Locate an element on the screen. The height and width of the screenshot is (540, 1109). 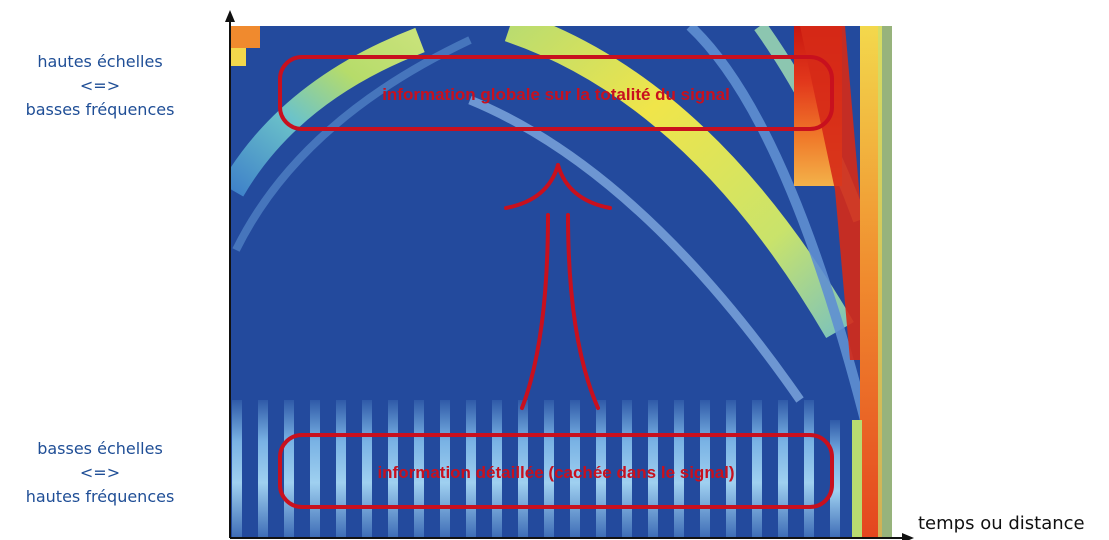
arrow-head-right is located at coordinates (584, 186).